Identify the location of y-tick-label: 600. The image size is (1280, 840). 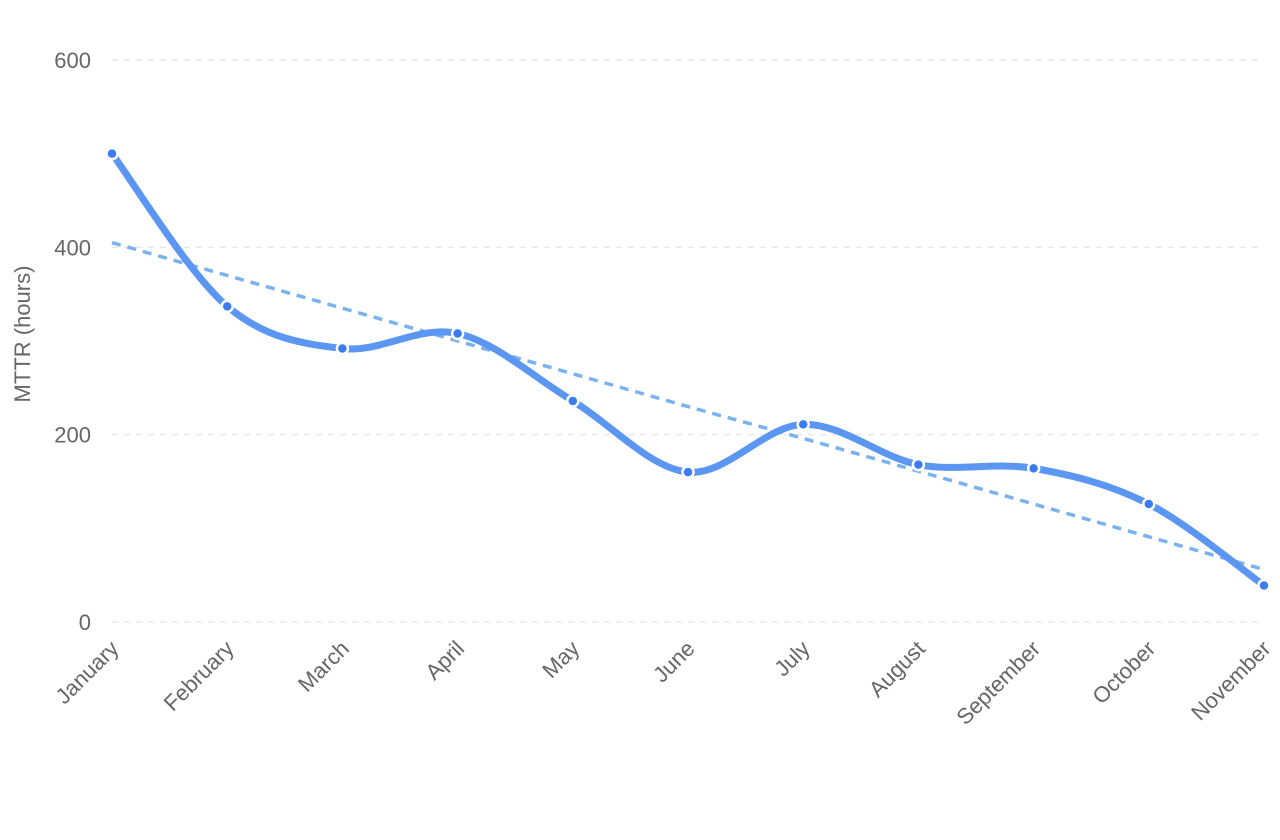
(72, 60).